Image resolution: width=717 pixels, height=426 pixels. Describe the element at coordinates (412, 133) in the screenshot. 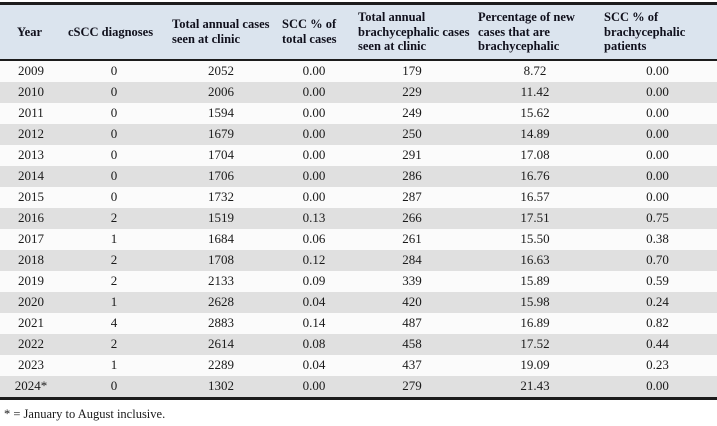

I see `table-cell: 250` at that location.